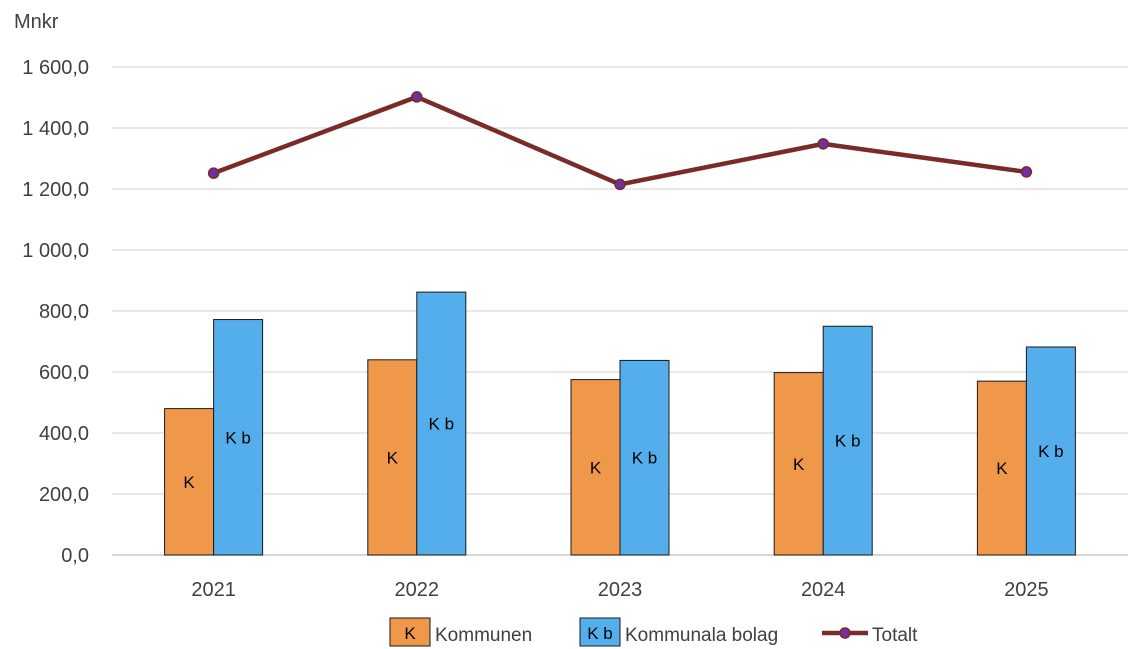  I want to click on x-tick-label: 2023, so click(620, 590).